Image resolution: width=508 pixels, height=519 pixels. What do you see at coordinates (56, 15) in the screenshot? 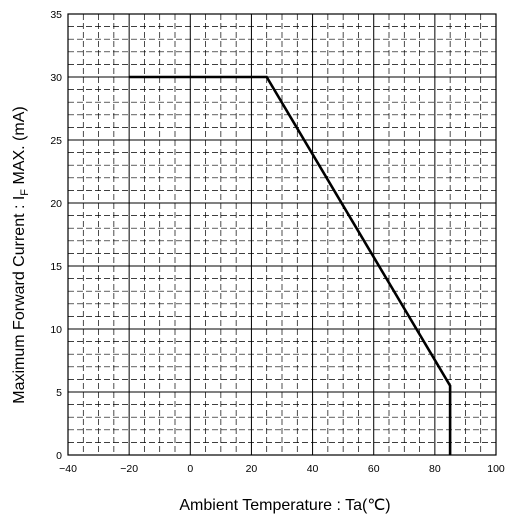
I see `y-tick-label: 35` at bounding box center [56, 15].